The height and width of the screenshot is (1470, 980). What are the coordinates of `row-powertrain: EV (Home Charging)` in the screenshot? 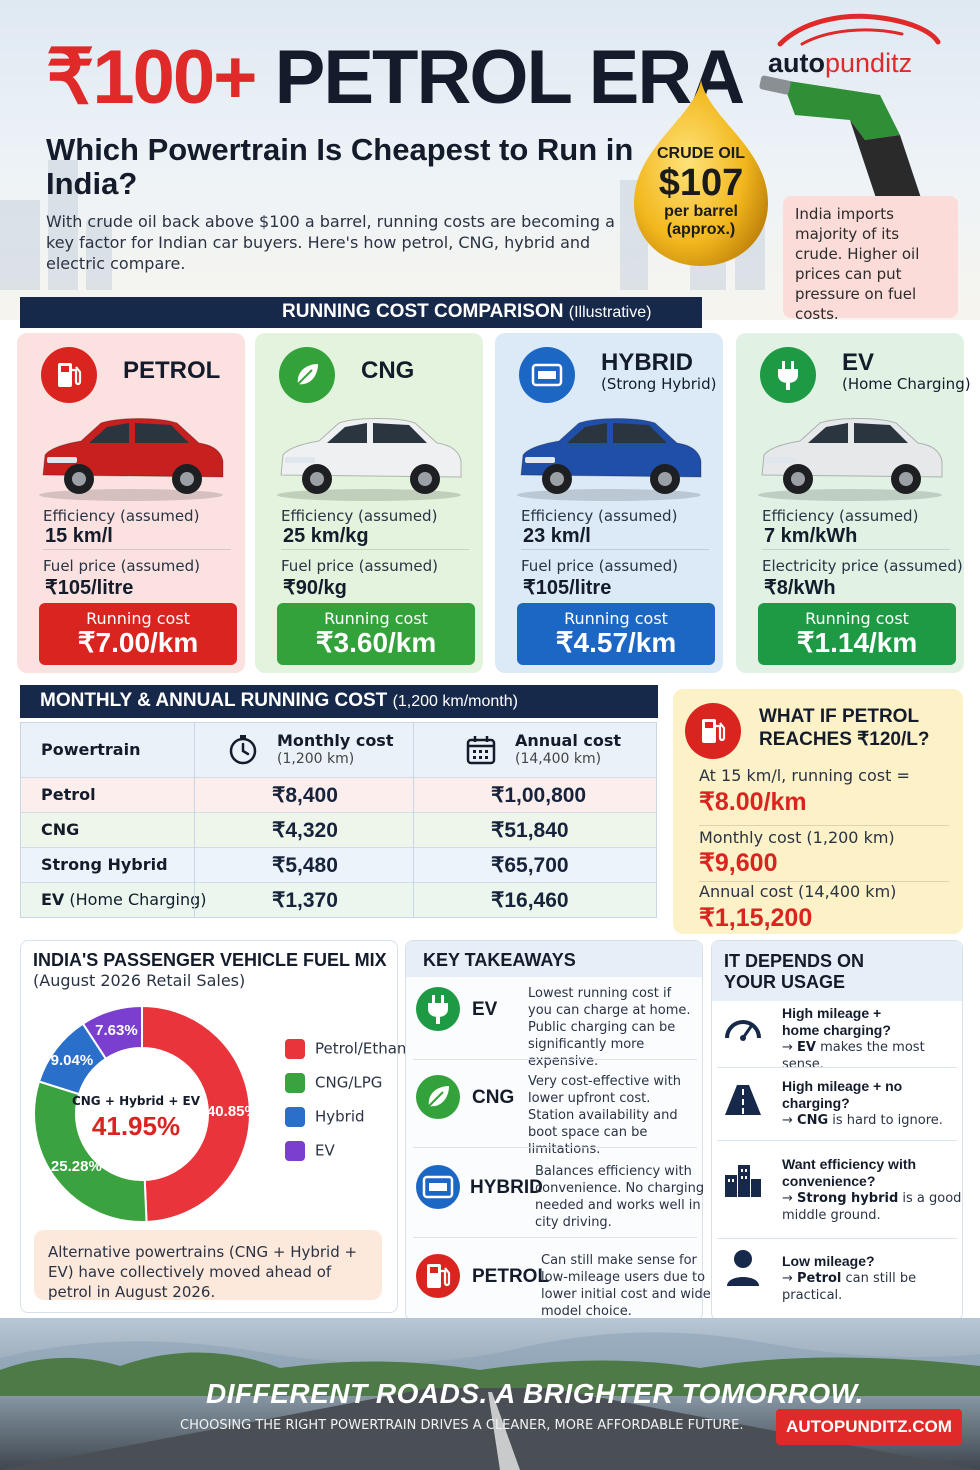 It's located at (124, 899).